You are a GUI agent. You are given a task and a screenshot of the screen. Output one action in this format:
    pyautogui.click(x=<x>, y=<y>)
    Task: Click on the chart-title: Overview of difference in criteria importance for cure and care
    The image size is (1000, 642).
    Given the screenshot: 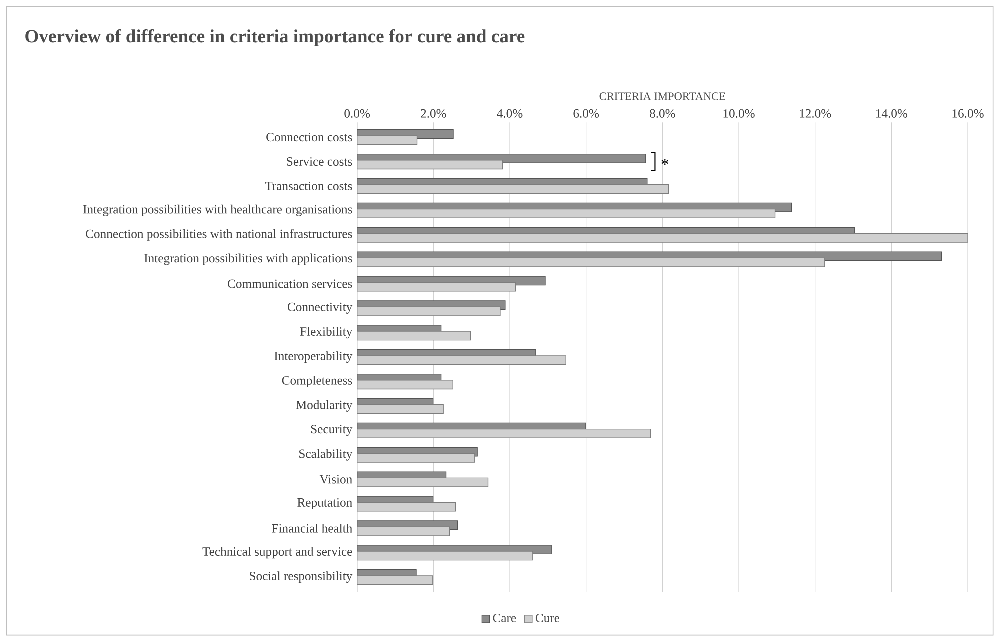 What is the action you would take?
    pyautogui.click(x=275, y=38)
    